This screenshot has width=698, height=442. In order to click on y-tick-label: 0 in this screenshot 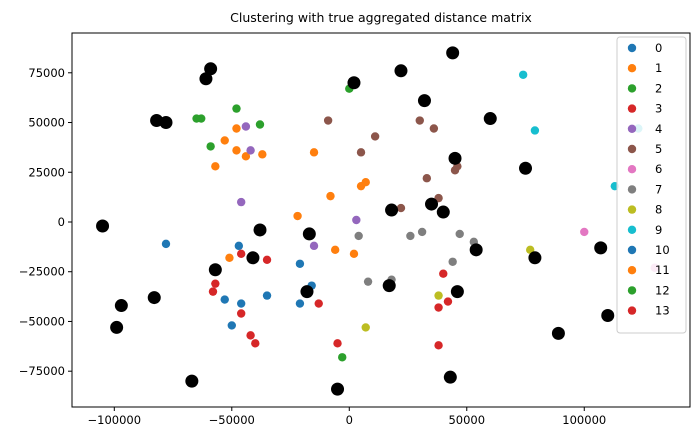, I will do `click(61, 222)`.